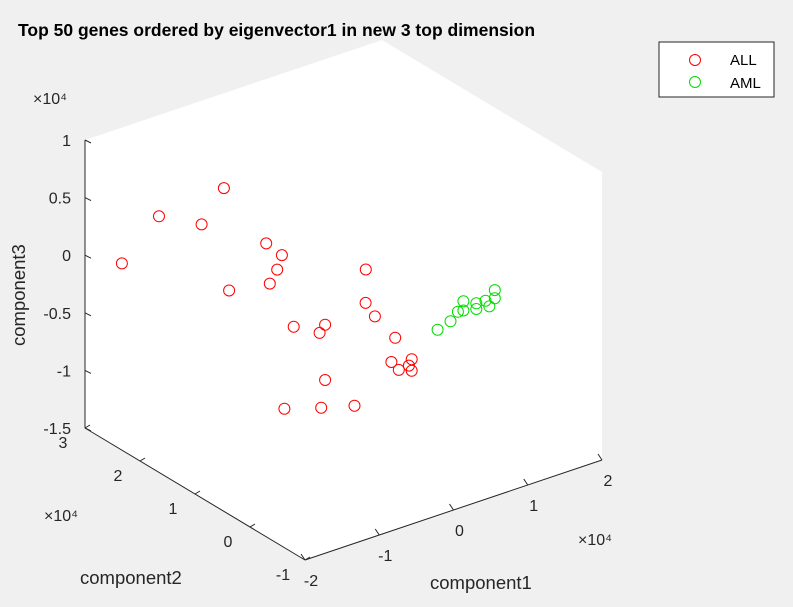 The width and height of the screenshot is (793, 607). I want to click on z-tick-label: 1, so click(66, 141).